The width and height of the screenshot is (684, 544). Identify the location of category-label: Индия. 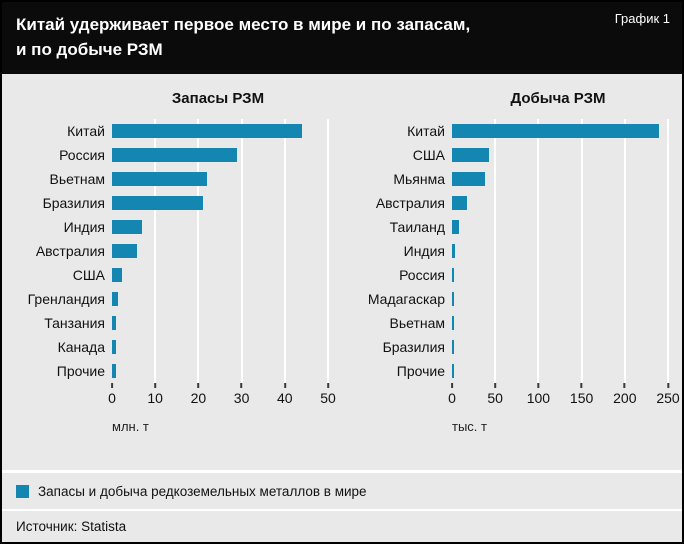
(84, 227).